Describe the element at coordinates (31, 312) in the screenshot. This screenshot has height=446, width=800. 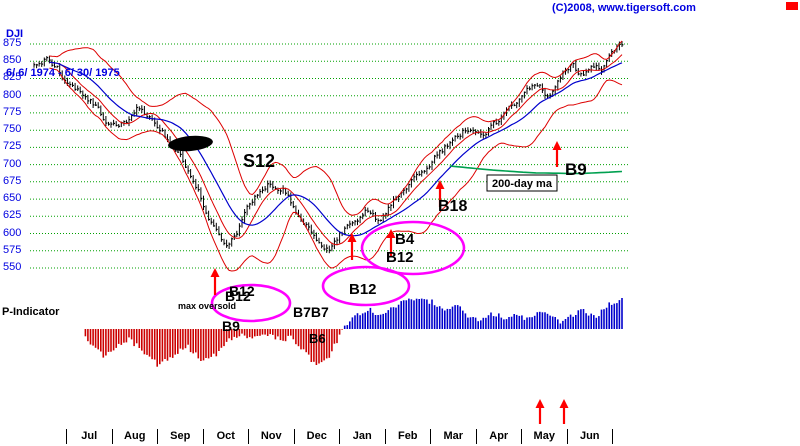
I see `p-indicator-label: P-Indicator` at that location.